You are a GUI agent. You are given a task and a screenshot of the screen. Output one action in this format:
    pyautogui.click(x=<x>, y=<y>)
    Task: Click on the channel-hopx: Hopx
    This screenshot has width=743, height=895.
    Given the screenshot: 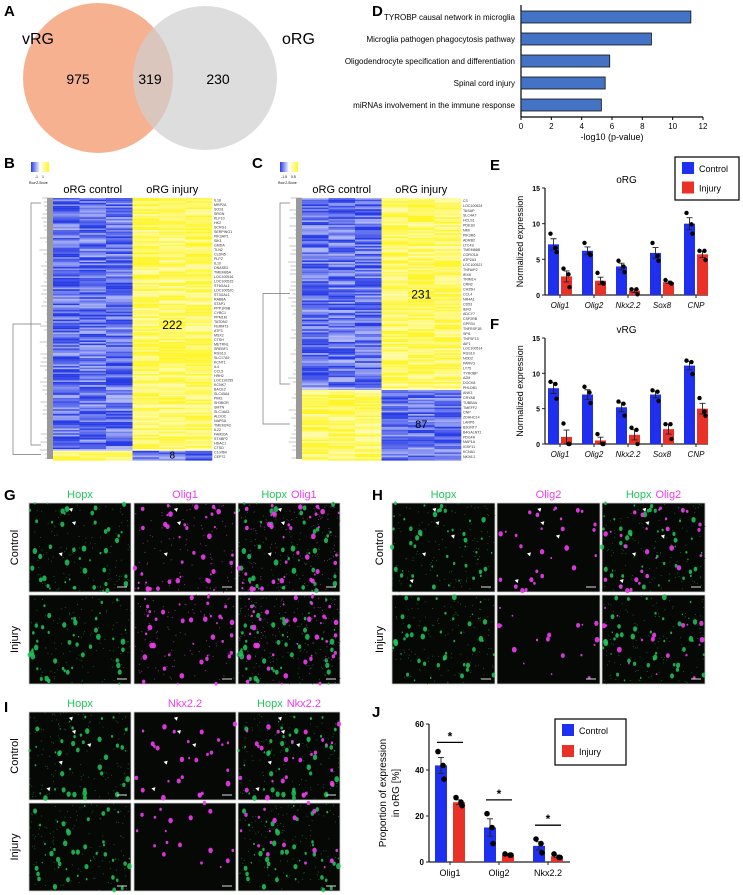 What is the action you would take?
    pyautogui.click(x=80, y=495)
    